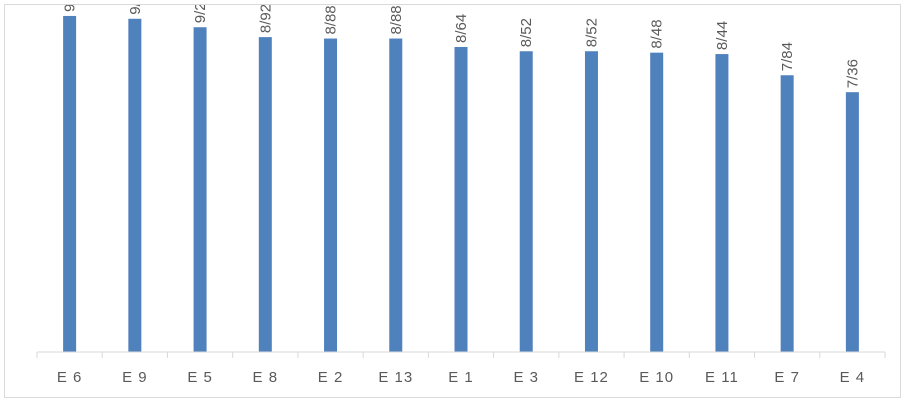 Image resolution: width=907 pixels, height=403 pixels. Describe the element at coordinates (70, 183) in the screenshot. I see `bar-e6` at that location.